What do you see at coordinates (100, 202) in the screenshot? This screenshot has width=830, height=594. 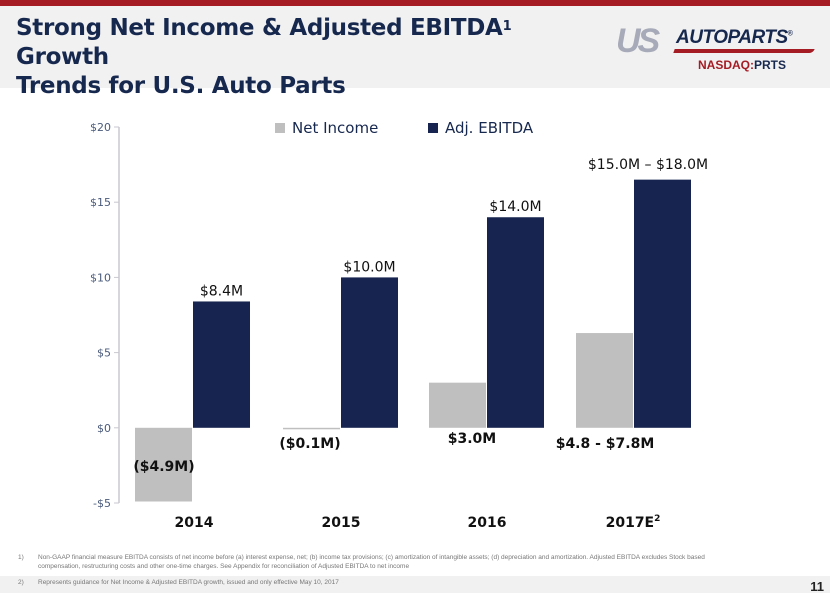 I see `y-tick-label: $15` at bounding box center [100, 202].